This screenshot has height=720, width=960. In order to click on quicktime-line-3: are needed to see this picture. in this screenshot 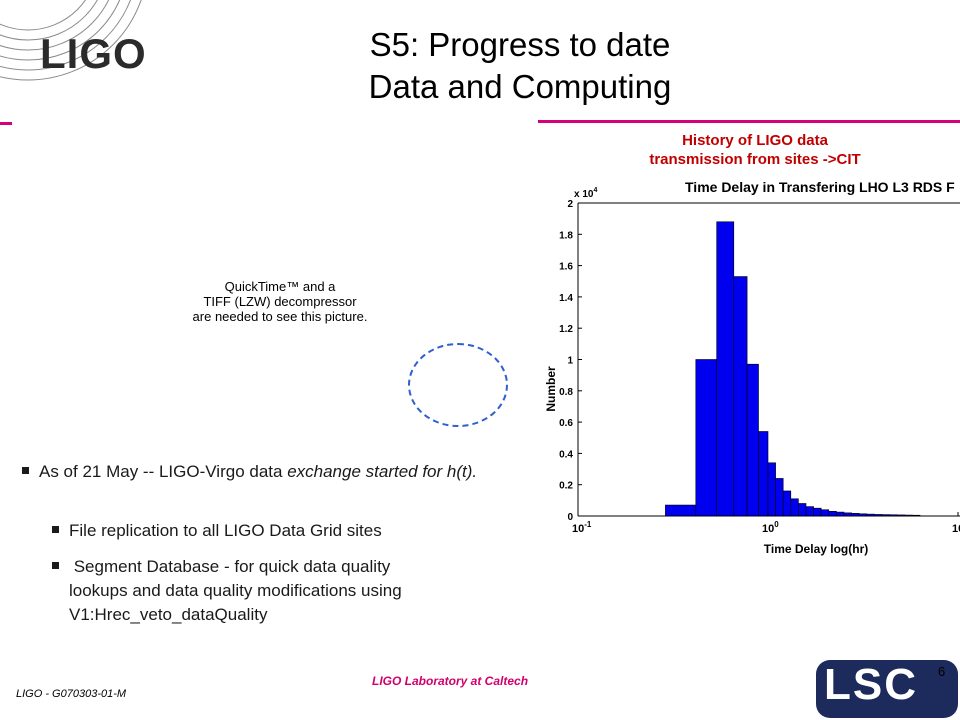, I will do `click(280, 316)`.